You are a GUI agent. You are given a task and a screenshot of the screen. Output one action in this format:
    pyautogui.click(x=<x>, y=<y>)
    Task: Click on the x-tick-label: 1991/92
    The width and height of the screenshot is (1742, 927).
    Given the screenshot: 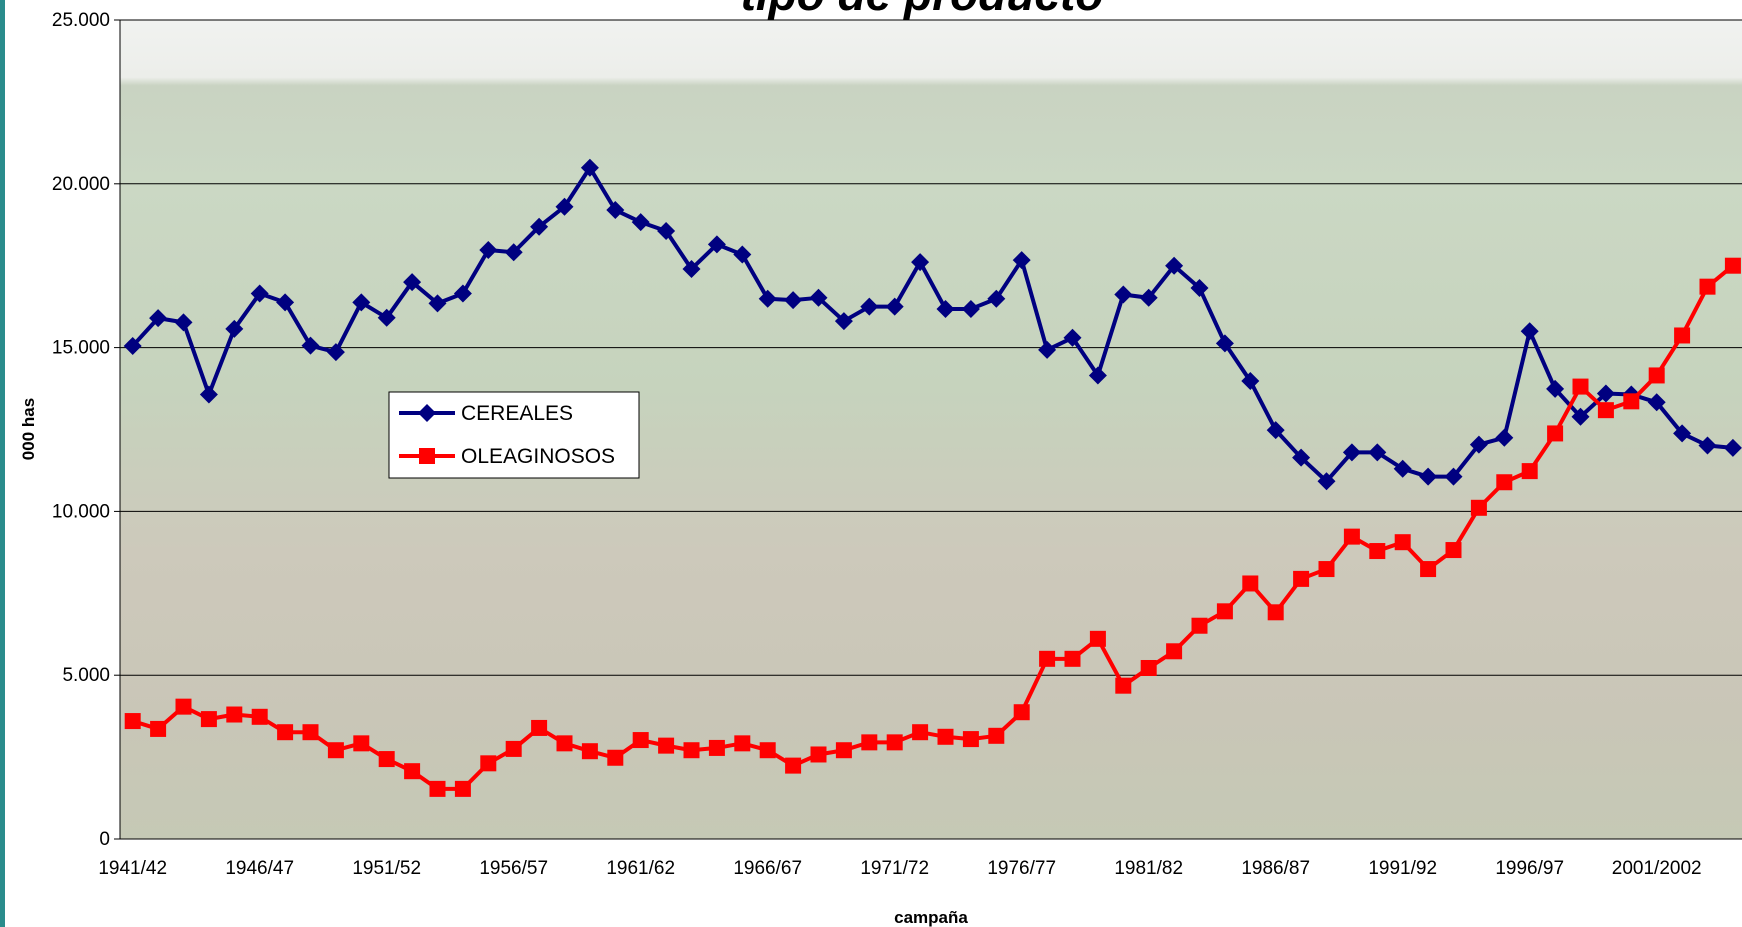 What is the action you would take?
    pyautogui.click(x=1402, y=868)
    